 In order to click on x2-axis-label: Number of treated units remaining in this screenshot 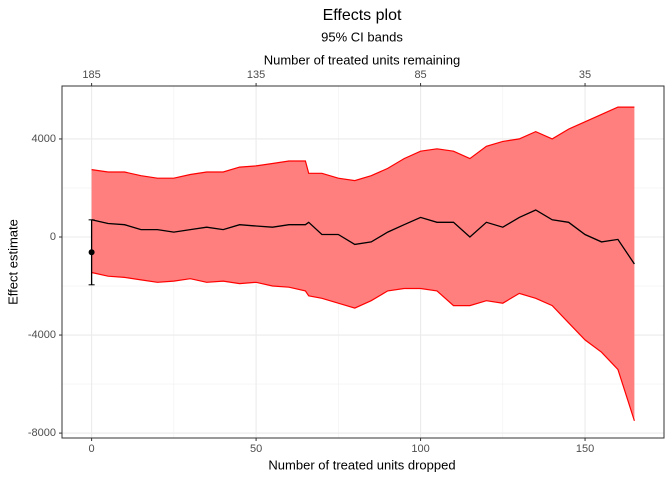, I will do `click(362, 59)`.